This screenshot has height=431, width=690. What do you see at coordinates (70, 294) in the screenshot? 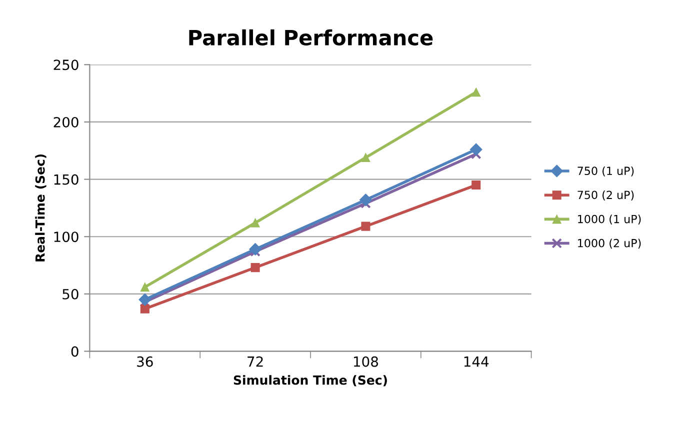
I see `y-tick-label: 50` at bounding box center [70, 294].